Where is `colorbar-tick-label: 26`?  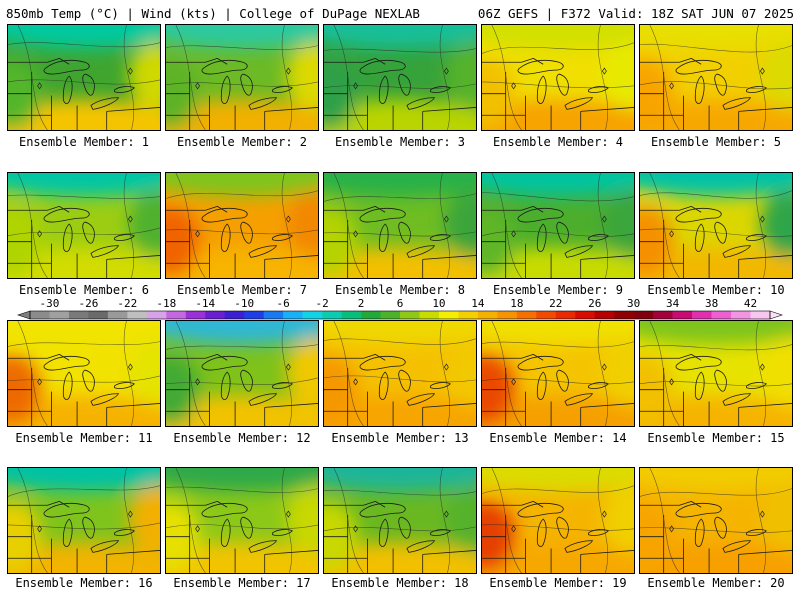 colorbar-tick-label: 26 is located at coordinates (594, 303).